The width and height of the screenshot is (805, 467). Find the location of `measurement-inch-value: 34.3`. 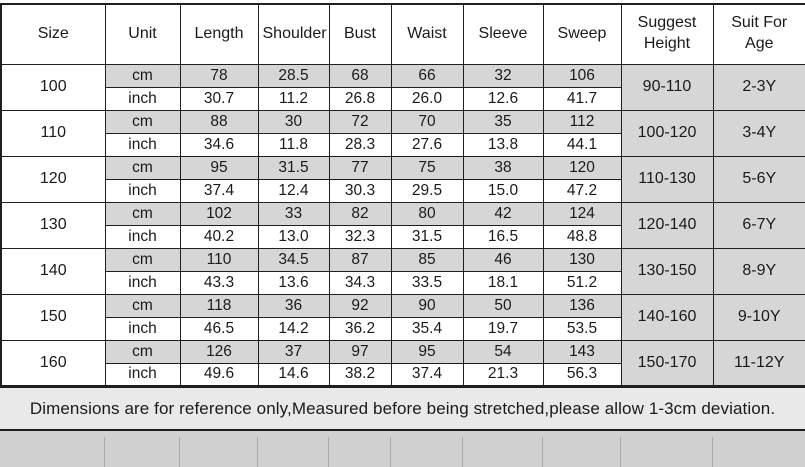

measurement-inch-value: 34.3 is located at coordinates (360, 282).